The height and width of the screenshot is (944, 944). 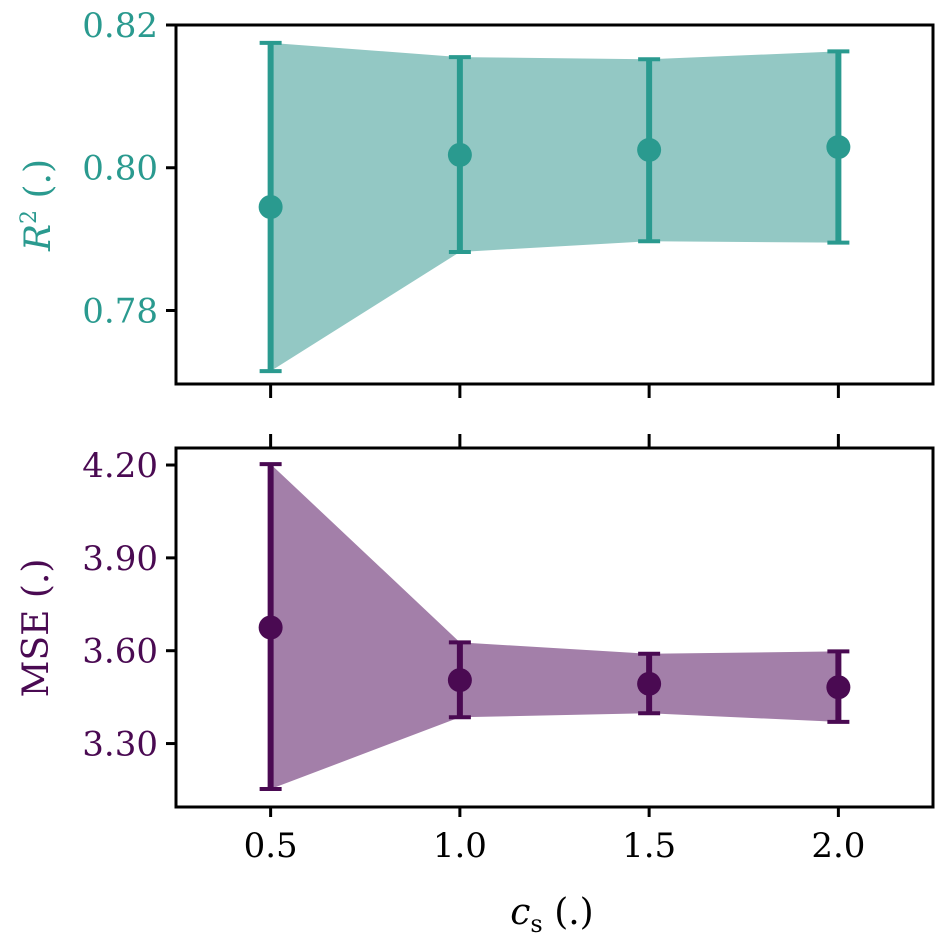 What do you see at coordinates (649, 846) in the screenshot?
I see `x-tick-label: 1.5` at bounding box center [649, 846].